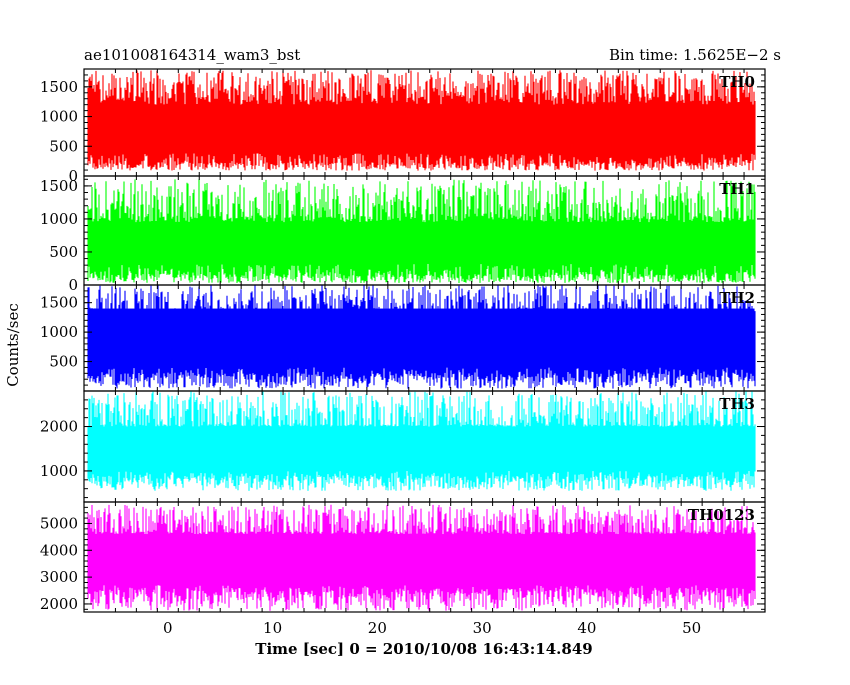 This screenshot has height=685, width=850. I want to click on series-core-th2, so click(421, 338).